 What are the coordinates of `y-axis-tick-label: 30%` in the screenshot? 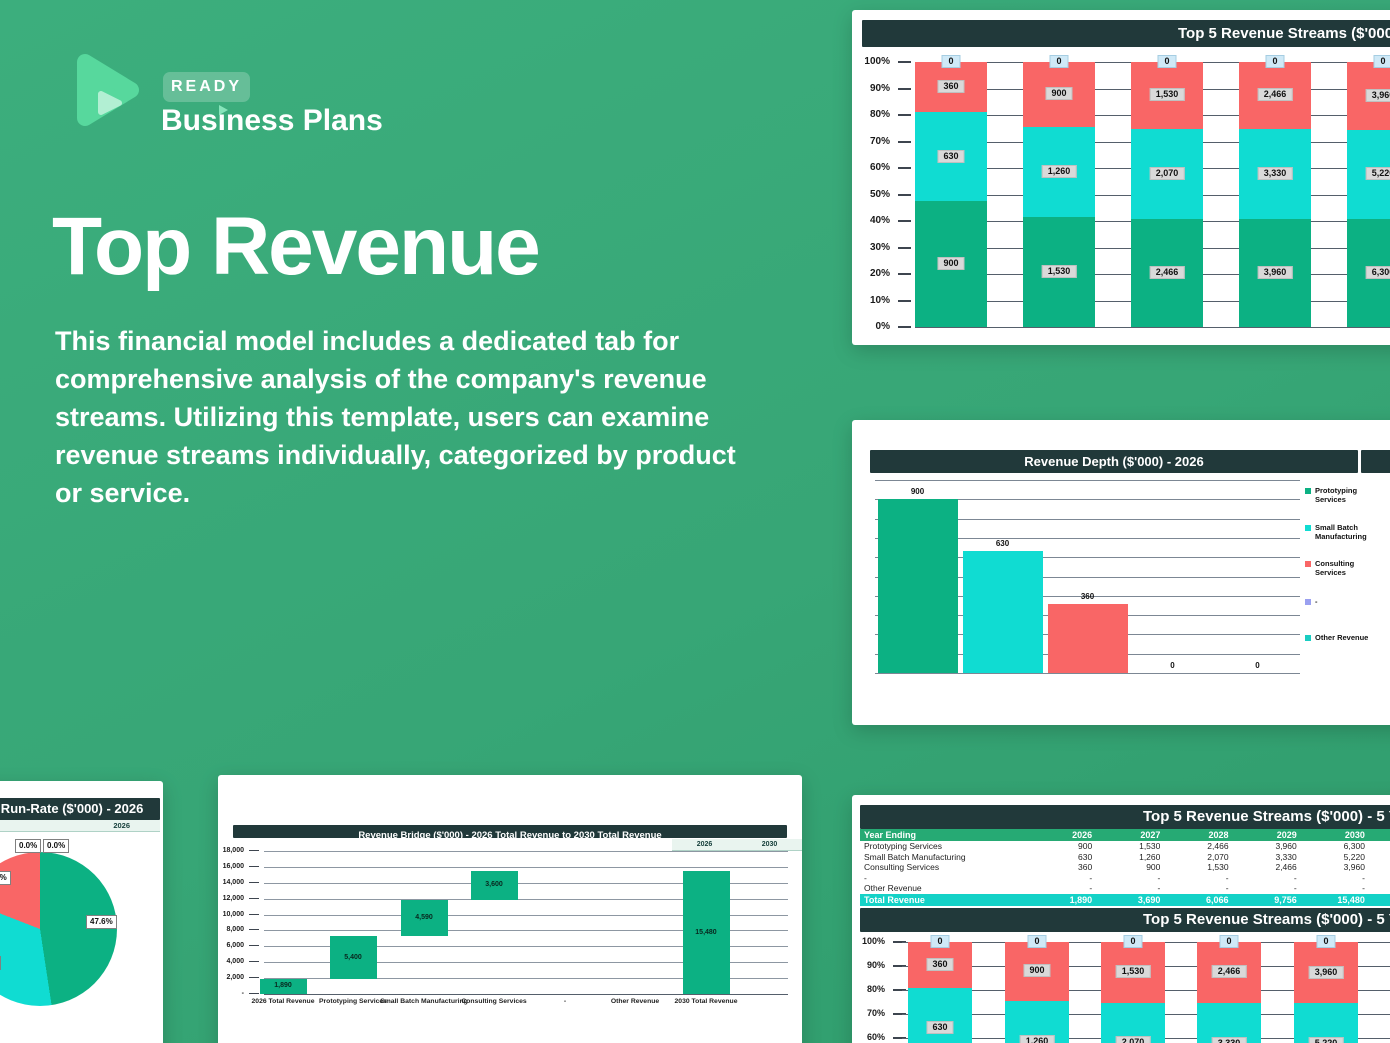 It's located at (879, 247).